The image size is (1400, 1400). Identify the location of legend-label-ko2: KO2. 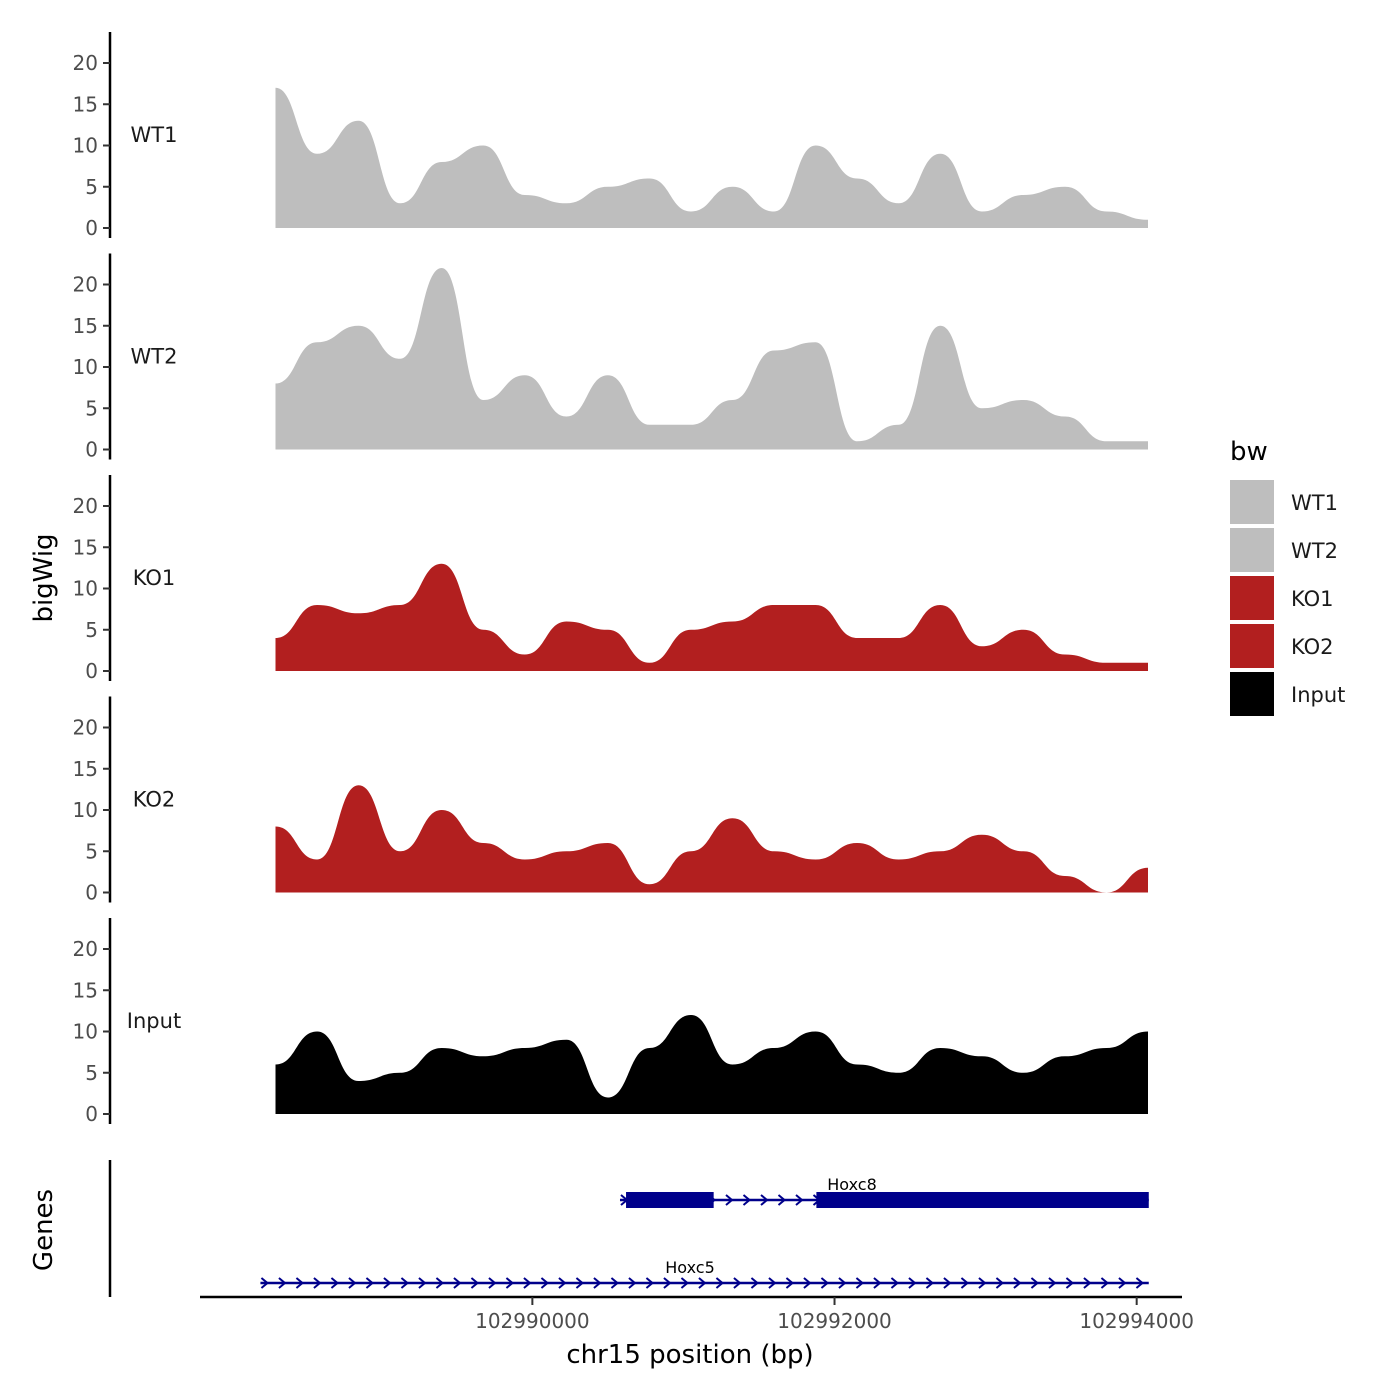
(1312, 647).